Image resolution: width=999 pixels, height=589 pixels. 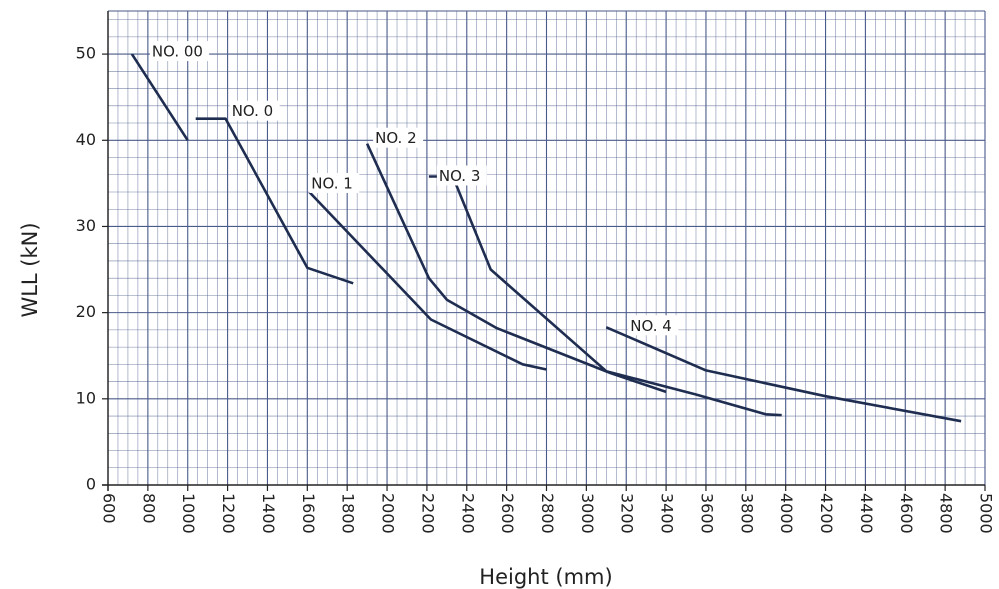 What do you see at coordinates (587, 513) in the screenshot?
I see `x-tick-label: 3000` at bounding box center [587, 513].